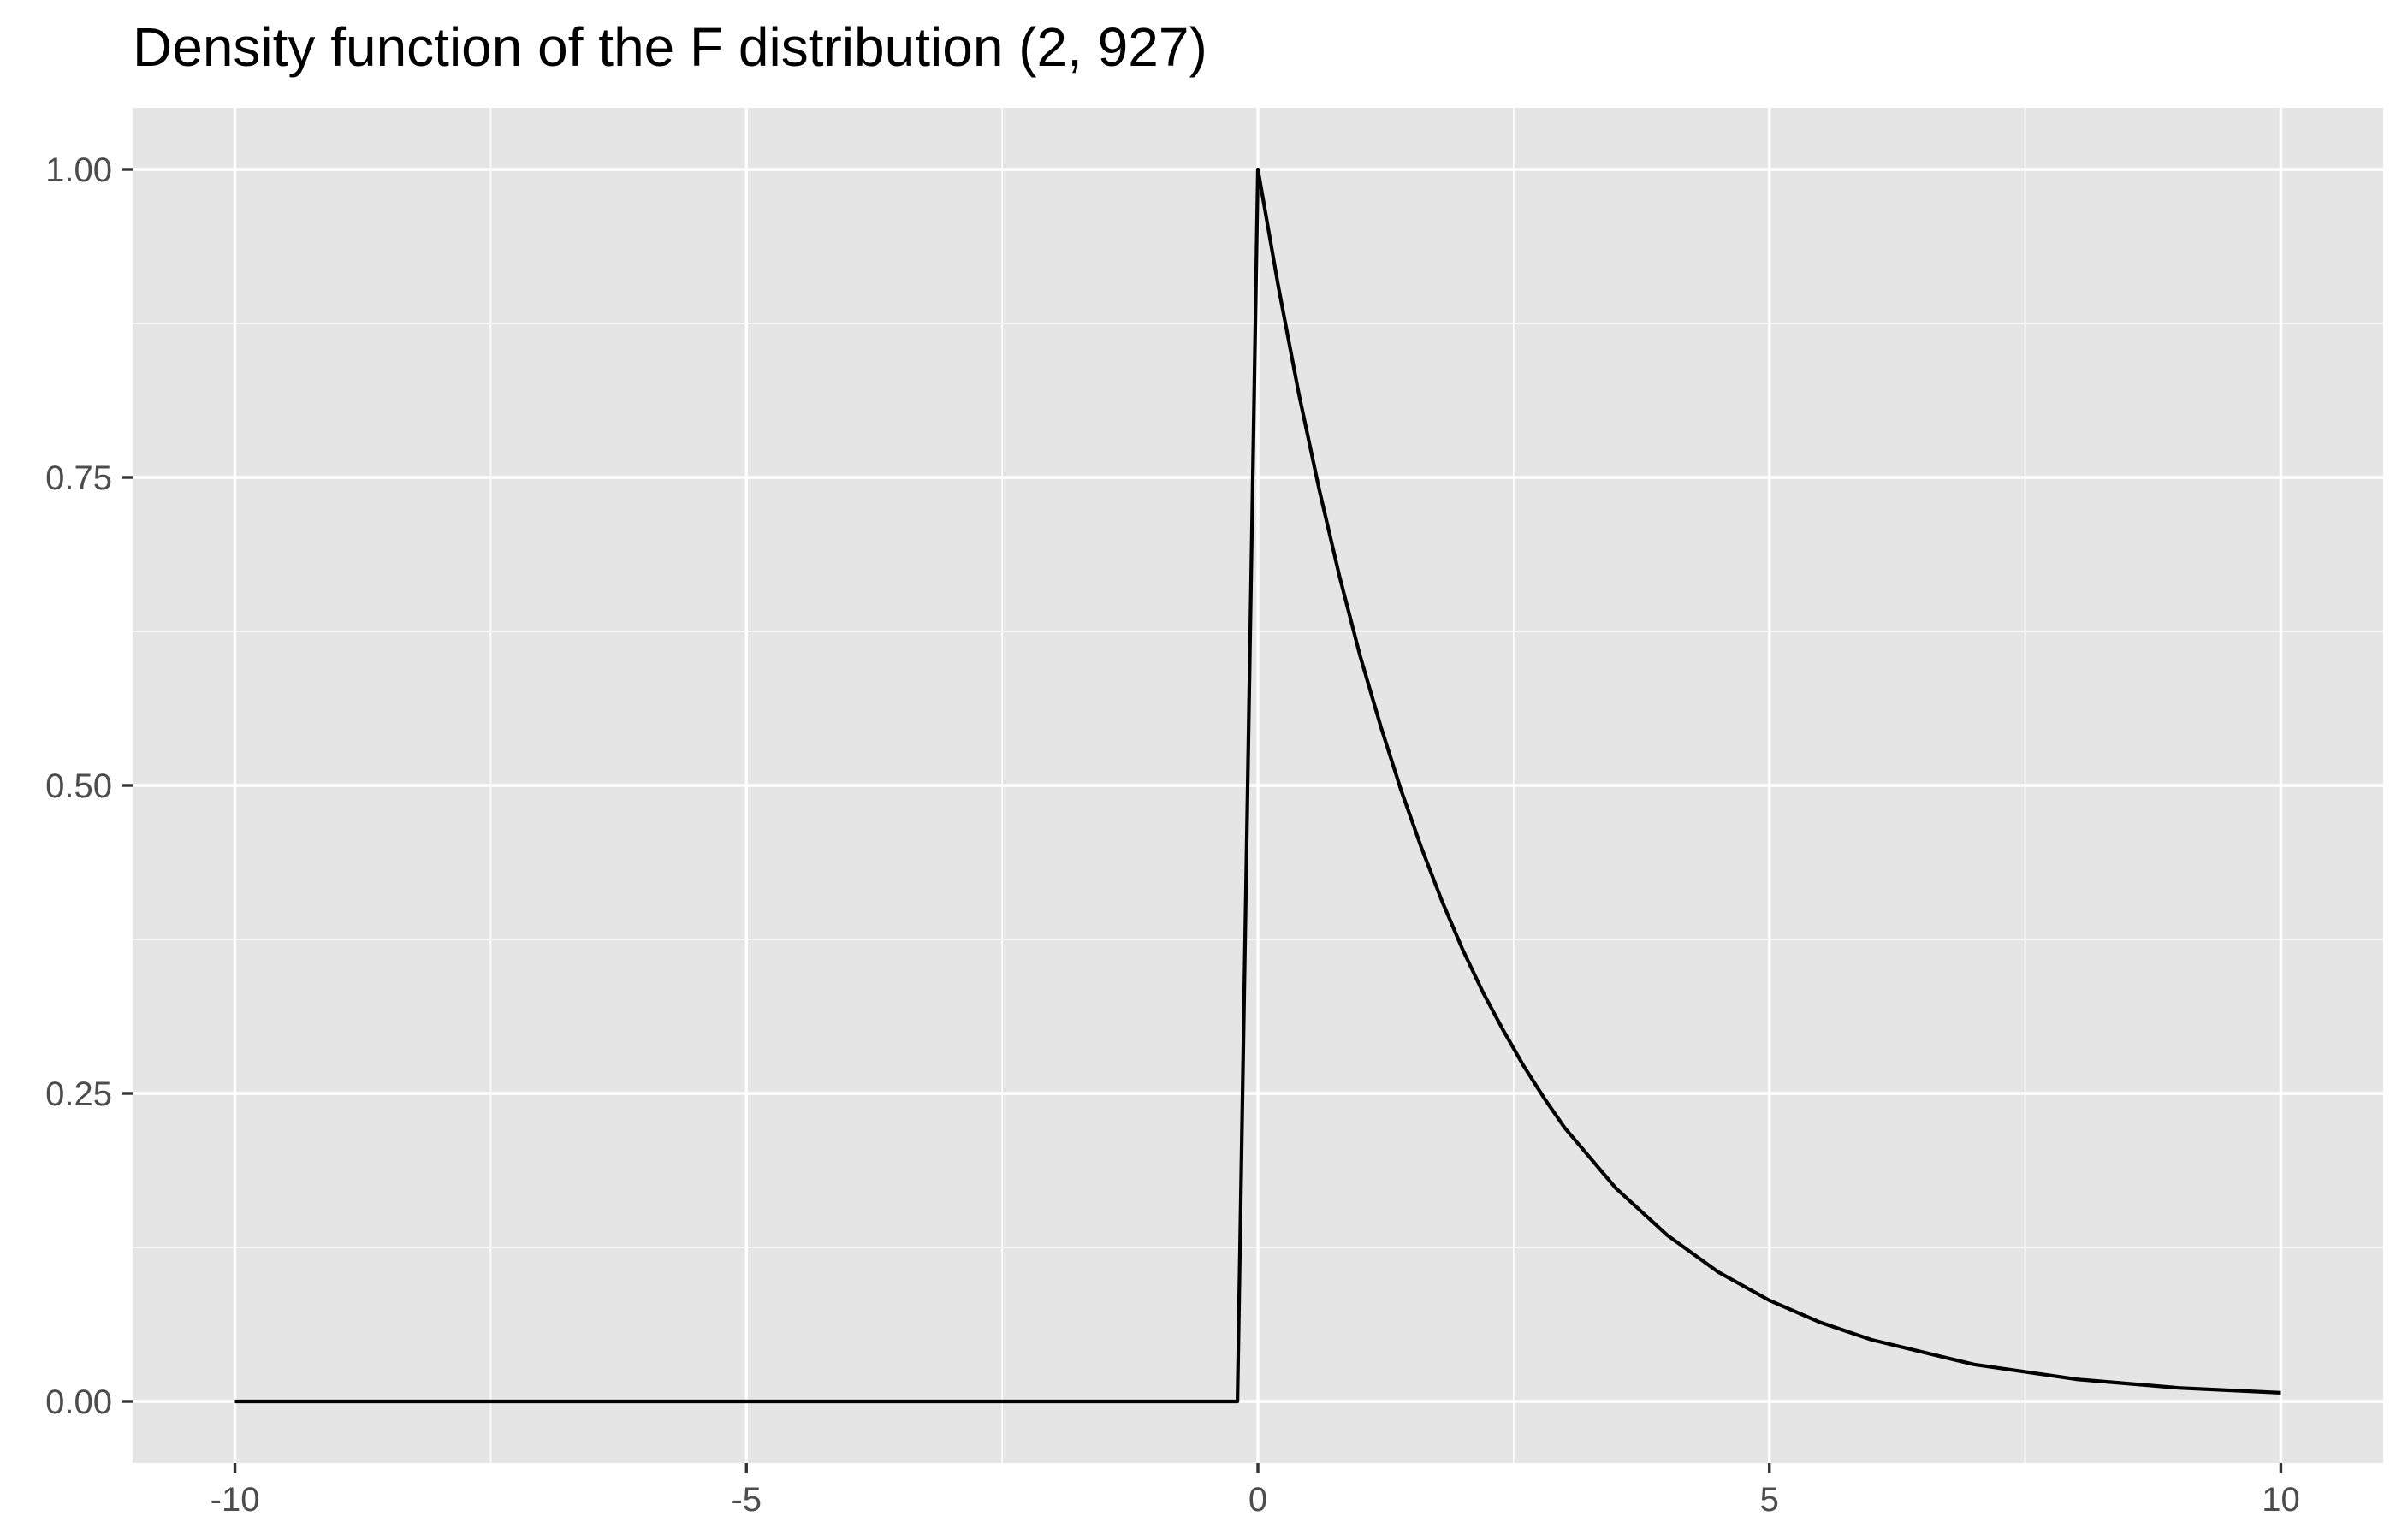  I want to click on x-tick-label: 5, so click(1770, 1500).